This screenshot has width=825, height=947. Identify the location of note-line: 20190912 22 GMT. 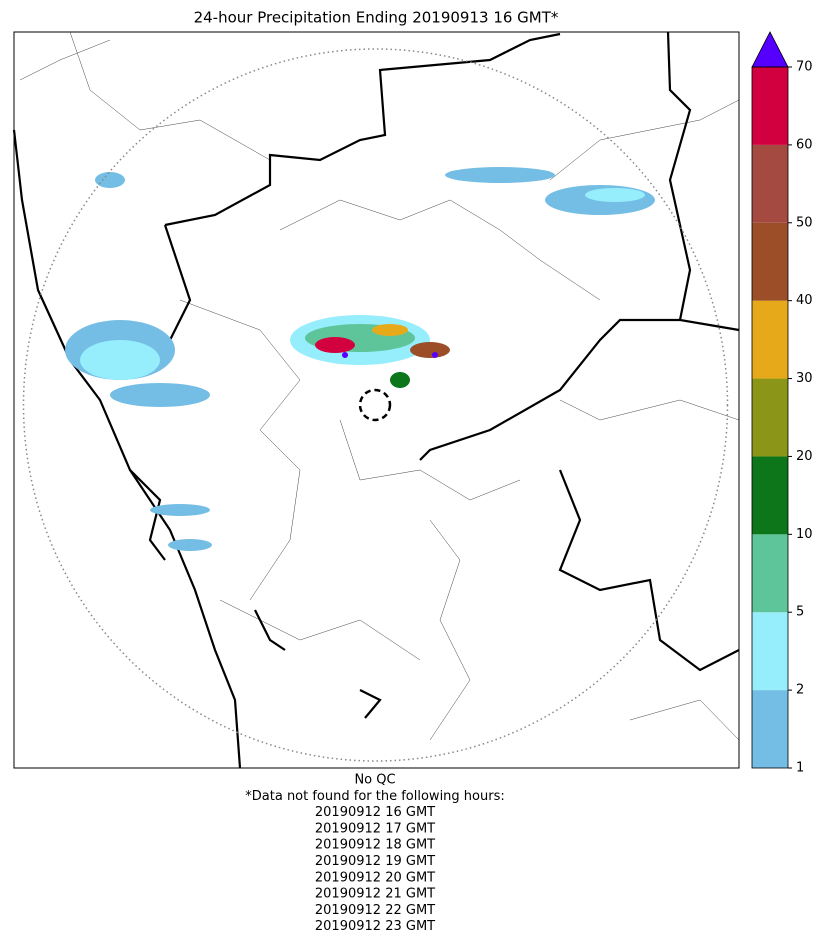
(375, 910).